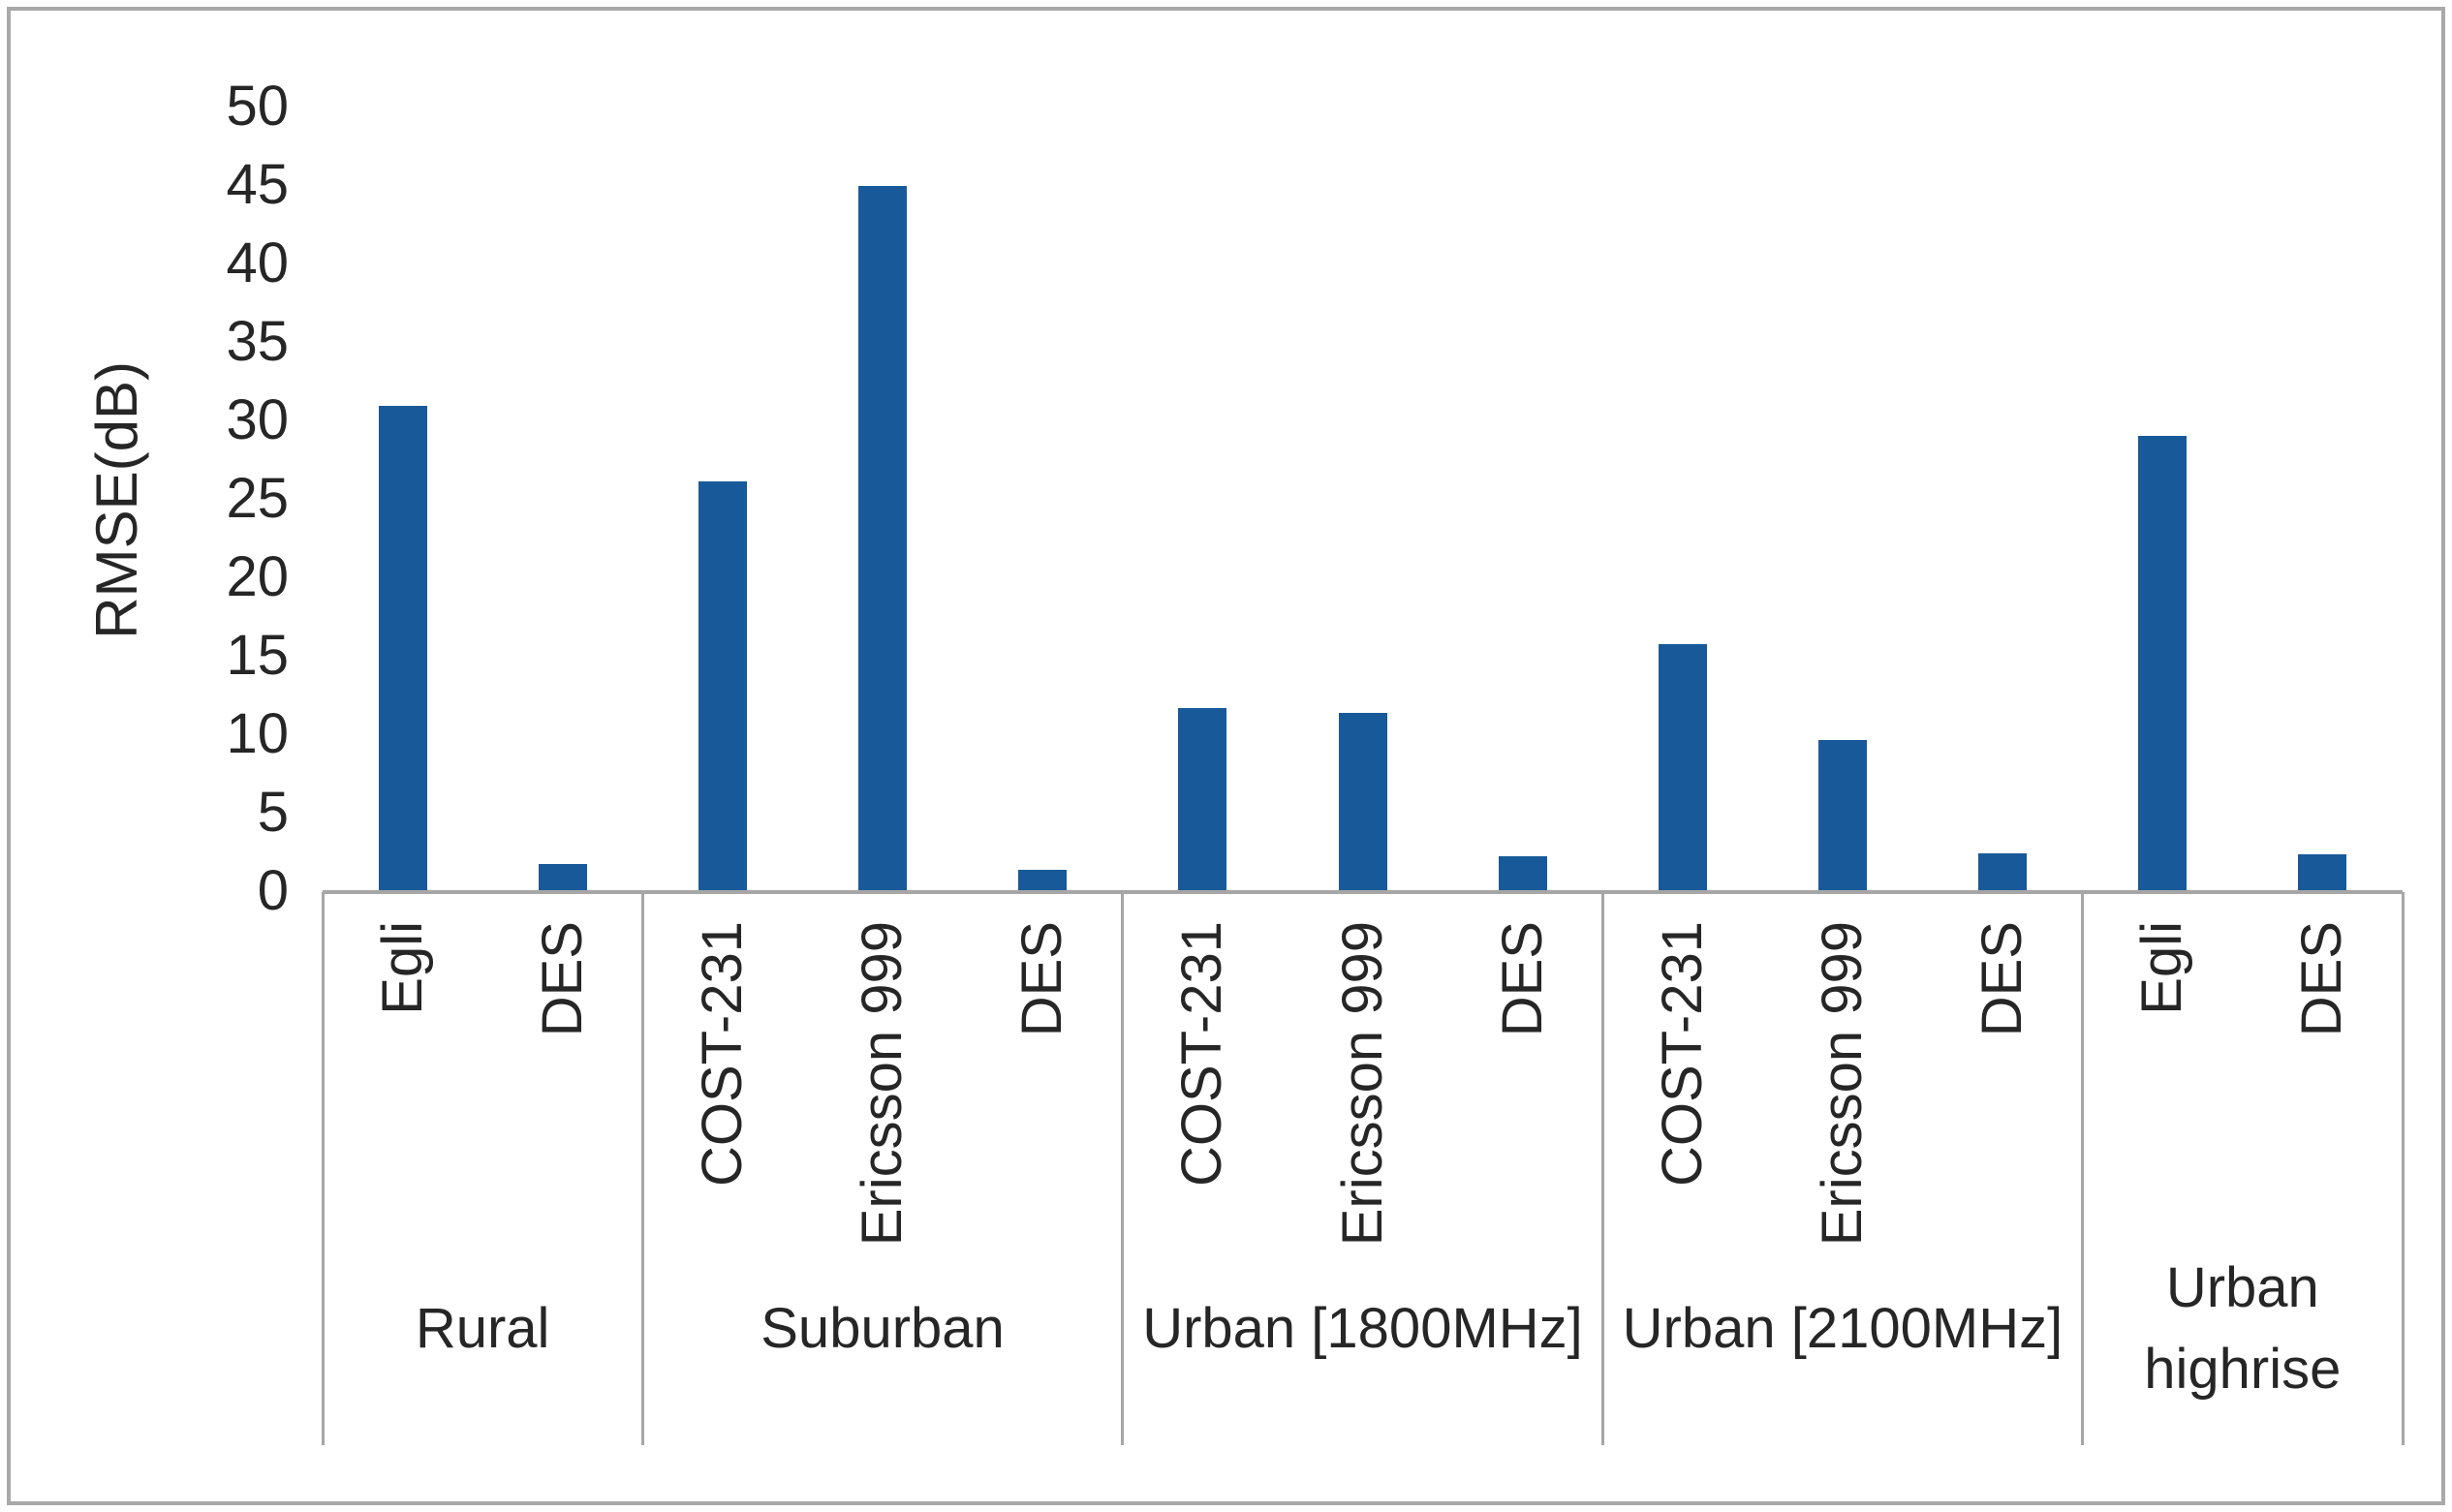 Image resolution: width=2452 pixels, height=1512 pixels. Describe the element at coordinates (1843, 1328) in the screenshot. I see `group-label: Urban [2100MHz]` at that location.